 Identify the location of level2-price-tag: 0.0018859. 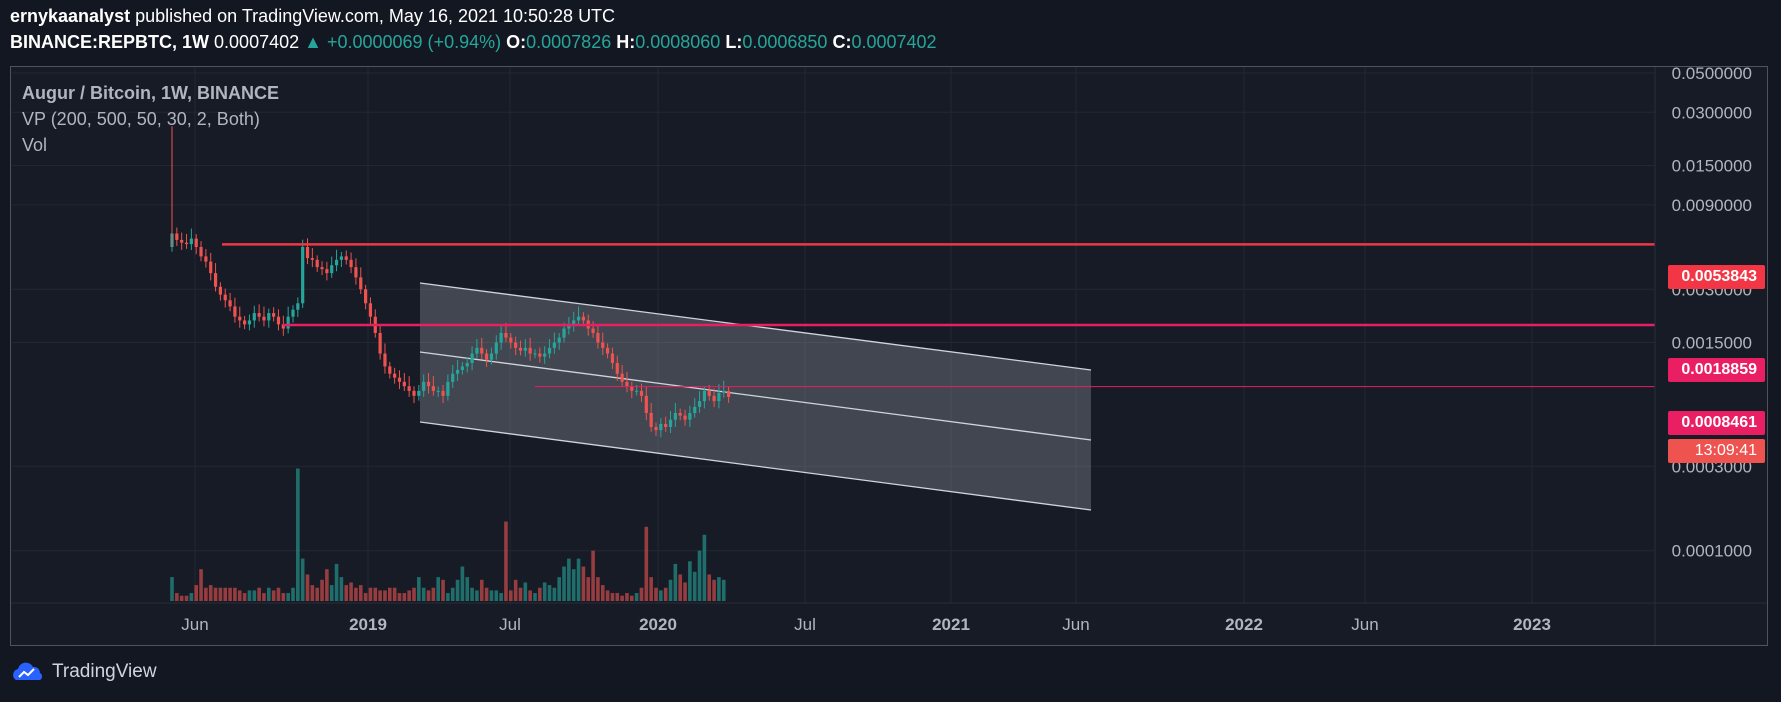
(1716, 370).